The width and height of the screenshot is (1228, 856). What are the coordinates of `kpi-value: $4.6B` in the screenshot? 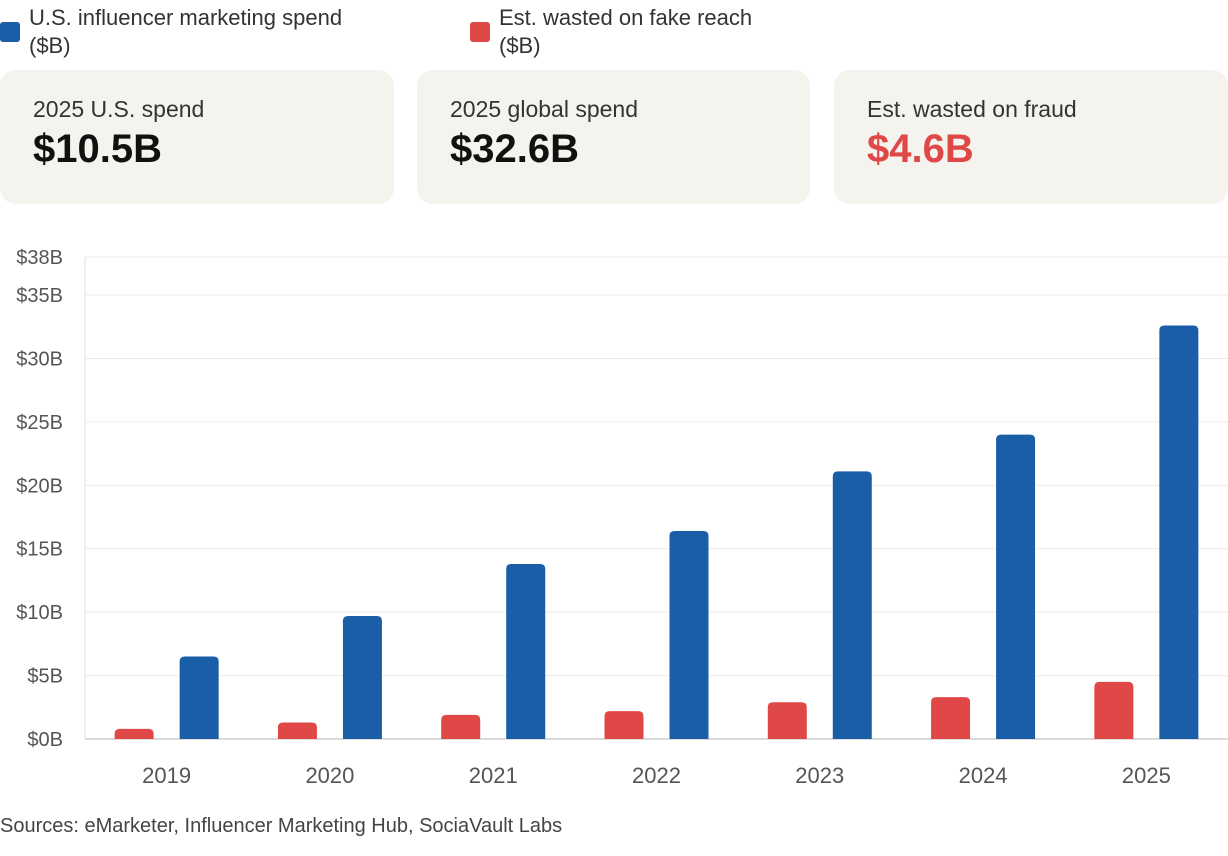 It's located at (920, 149).